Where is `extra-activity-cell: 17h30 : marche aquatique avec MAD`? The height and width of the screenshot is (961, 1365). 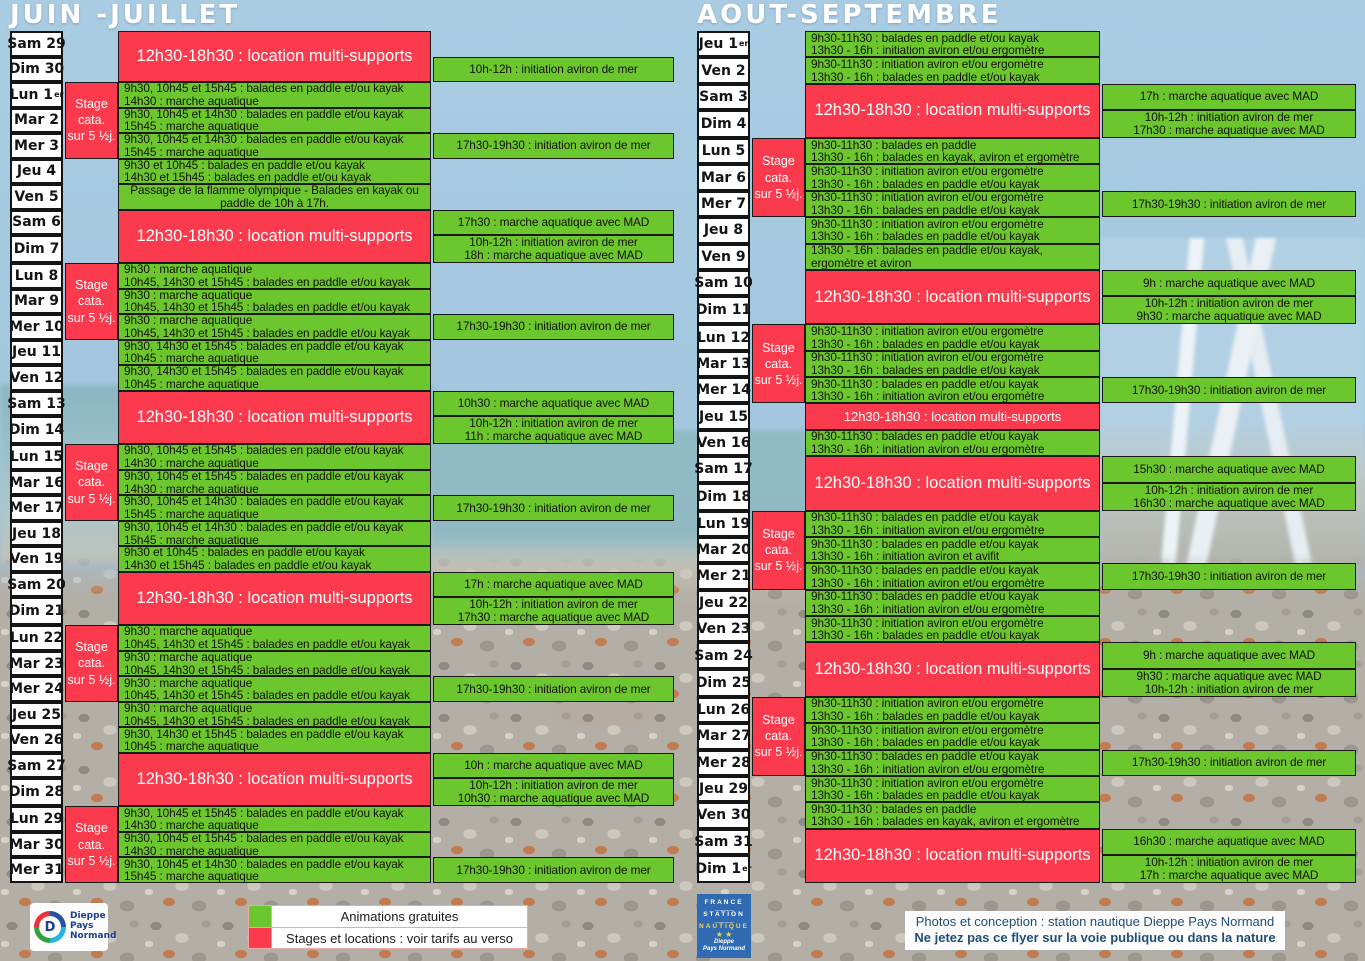 extra-activity-cell: 17h30 : marche aquatique avec MAD is located at coordinates (553, 222).